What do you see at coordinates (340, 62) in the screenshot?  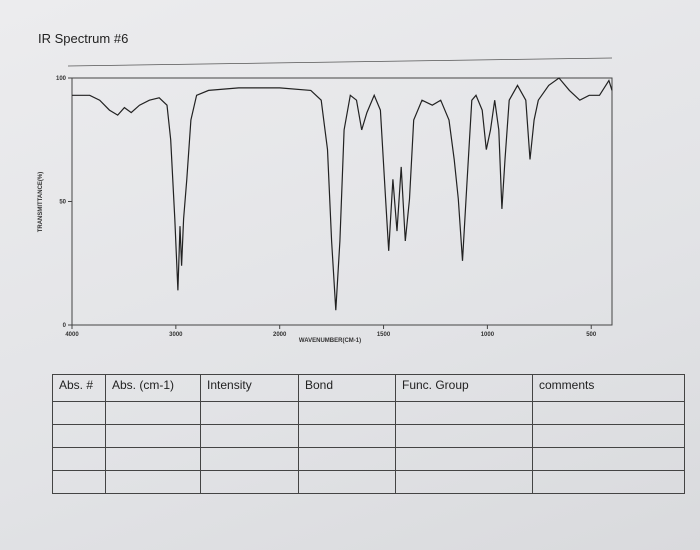 I see `top-rule` at bounding box center [340, 62].